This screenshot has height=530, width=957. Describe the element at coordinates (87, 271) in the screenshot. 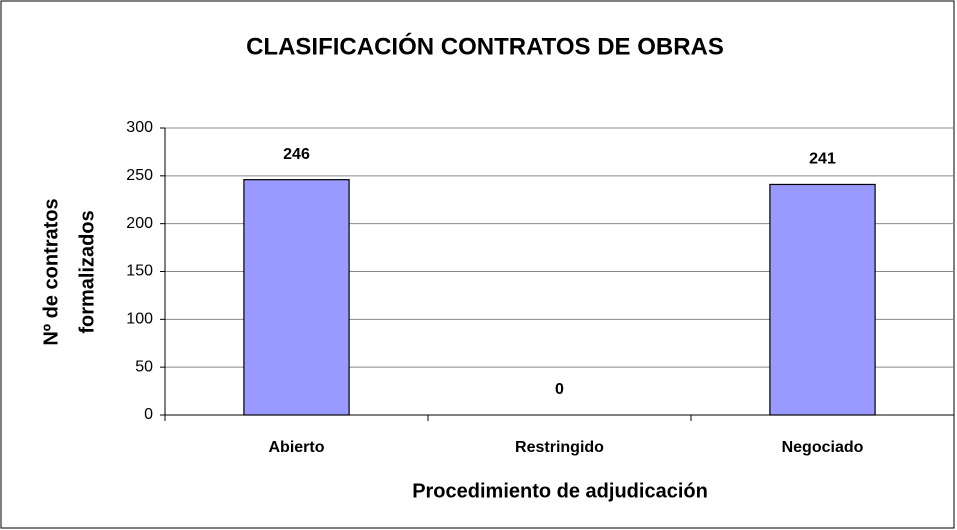

I see `y-axis-label: formalizados` at that location.